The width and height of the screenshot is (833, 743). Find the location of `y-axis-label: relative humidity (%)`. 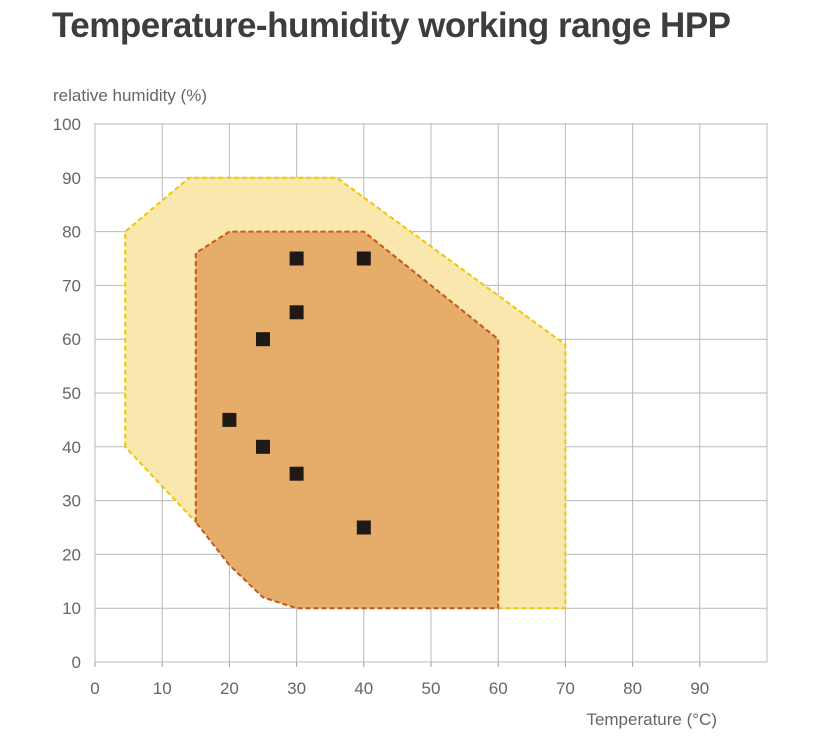

y-axis-label: relative humidity (%) is located at coordinates (130, 95).